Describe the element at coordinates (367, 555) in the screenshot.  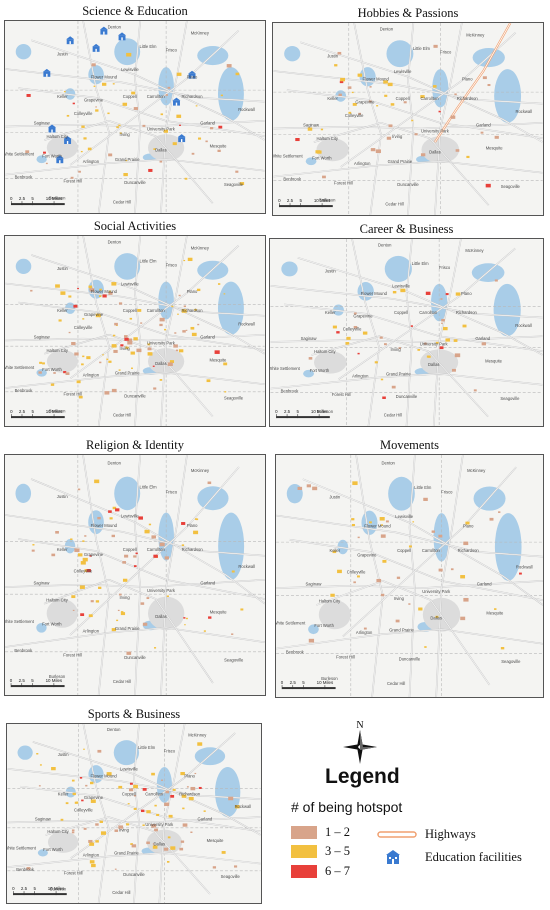
I see `city-label: Grapevine` at that location.